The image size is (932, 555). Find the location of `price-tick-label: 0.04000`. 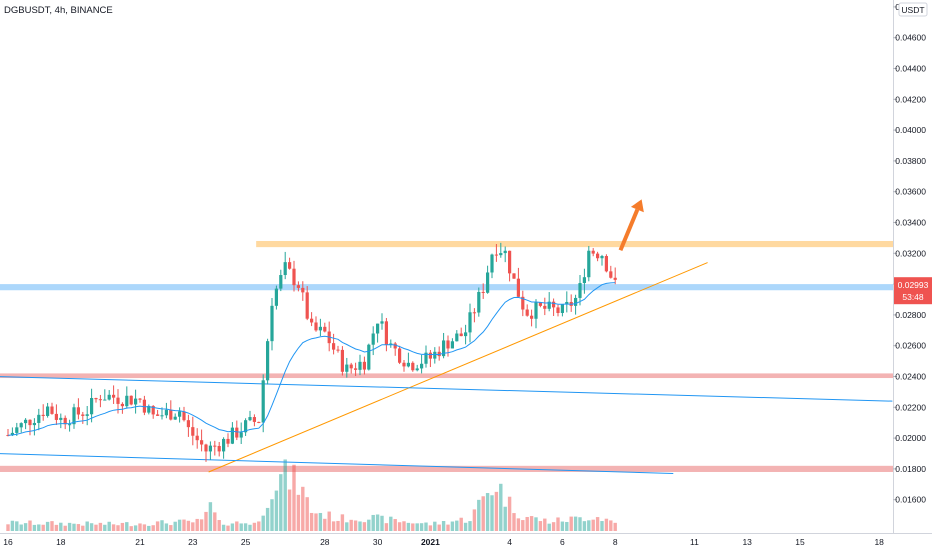

price-tick-label: 0.04000 is located at coordinates (910, 130).